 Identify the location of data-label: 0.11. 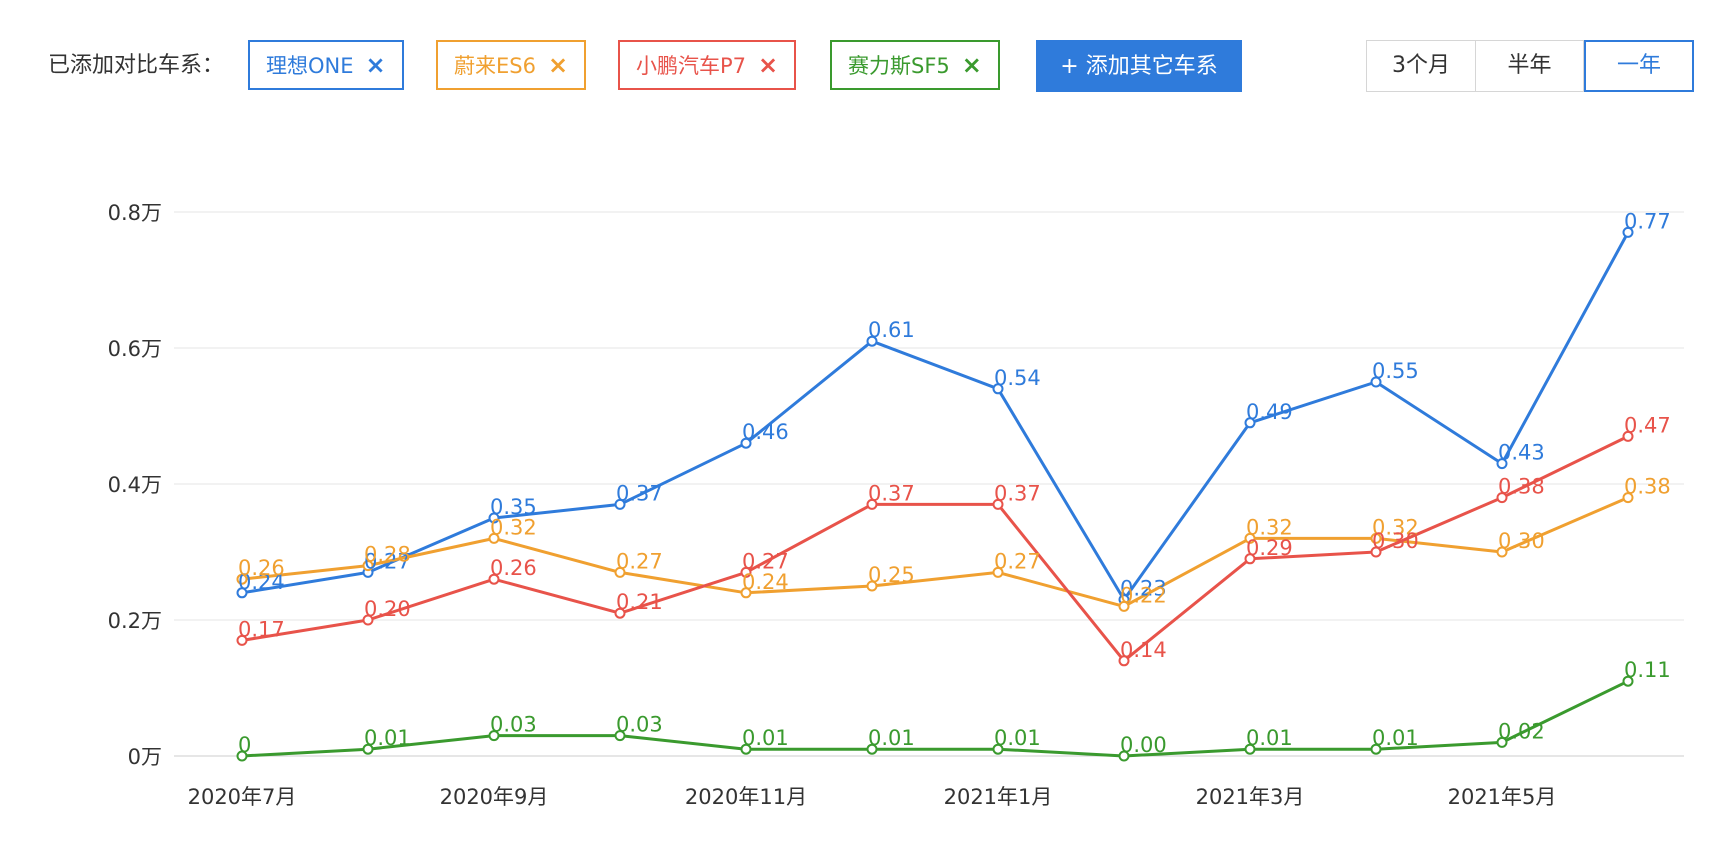
(1647, 670).